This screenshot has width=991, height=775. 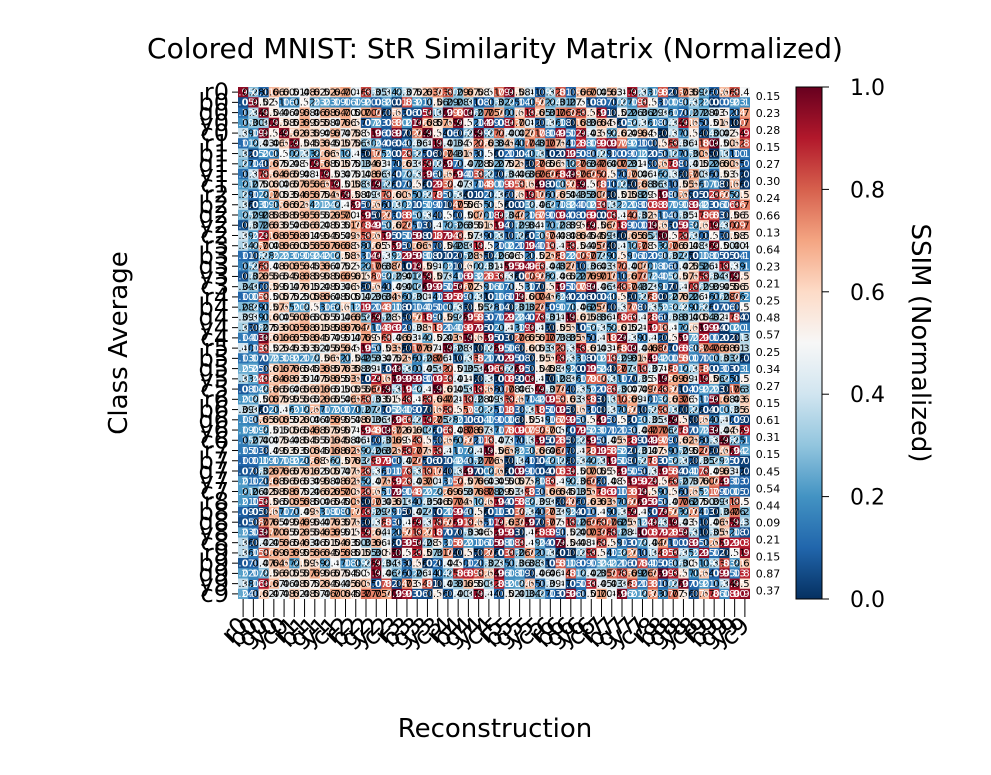 What do you see at coordinates (438, 92) in the screenshot?
I see `cell-value-label: 0.73` at bounding box center [438, 92].